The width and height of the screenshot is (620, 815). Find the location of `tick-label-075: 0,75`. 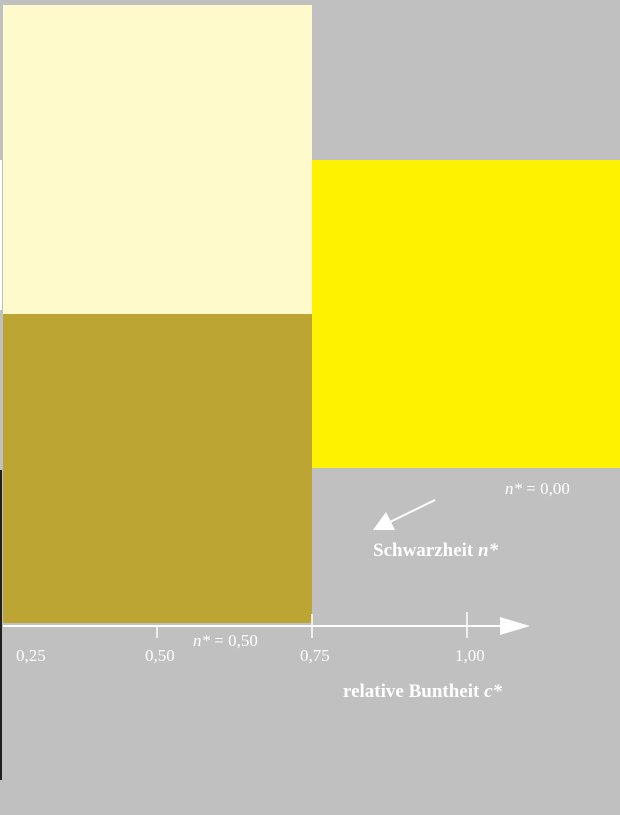

tick-label-075: 0,75 is located at coordinates (315, 655).